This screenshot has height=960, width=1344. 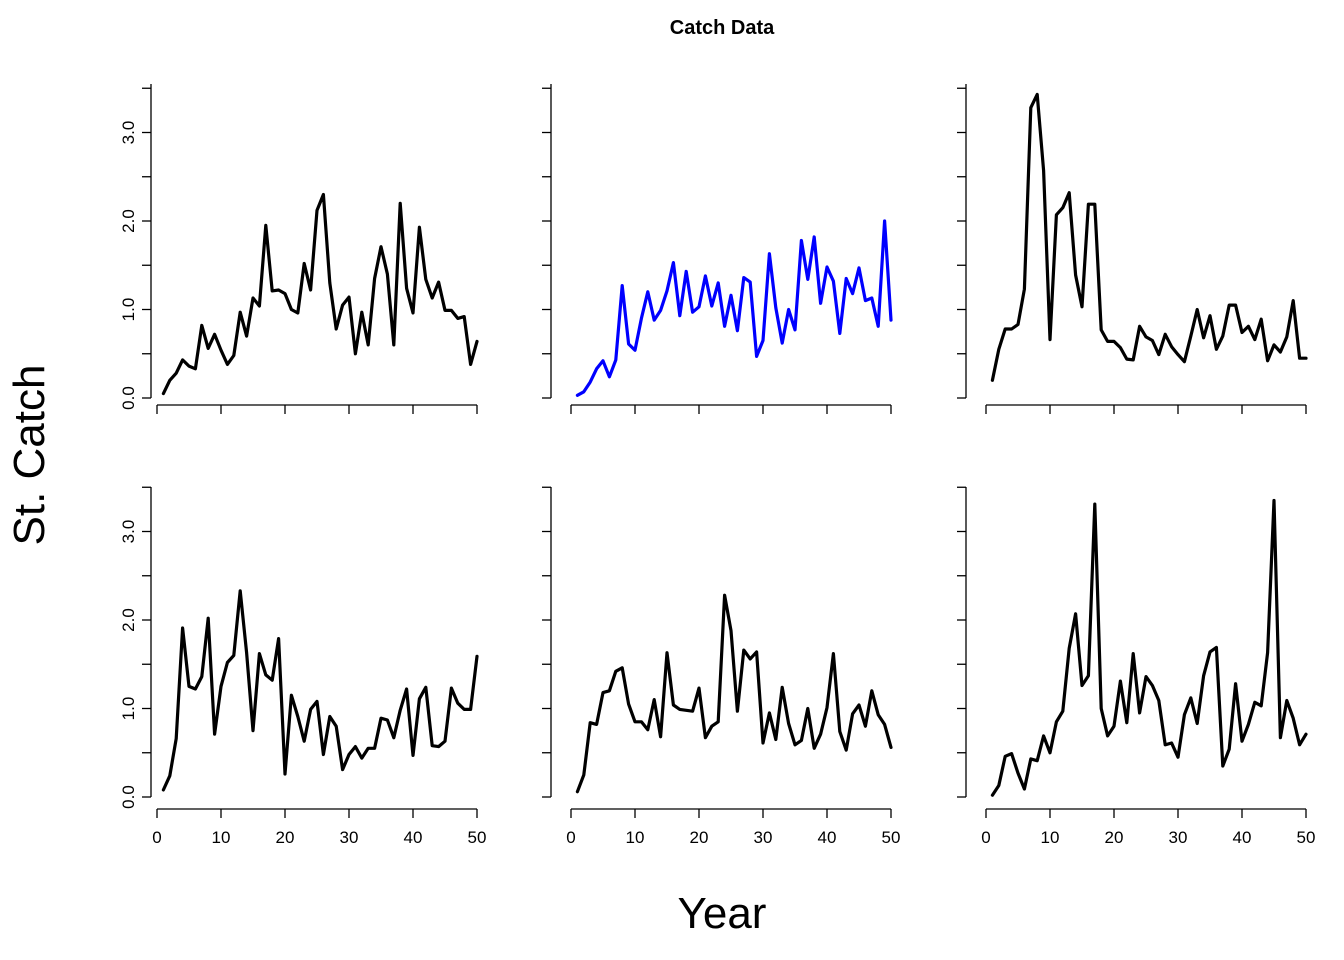 I want to click on panel-1: 0.0 1.0 2.0 3.0, so click(x=299, y=249).